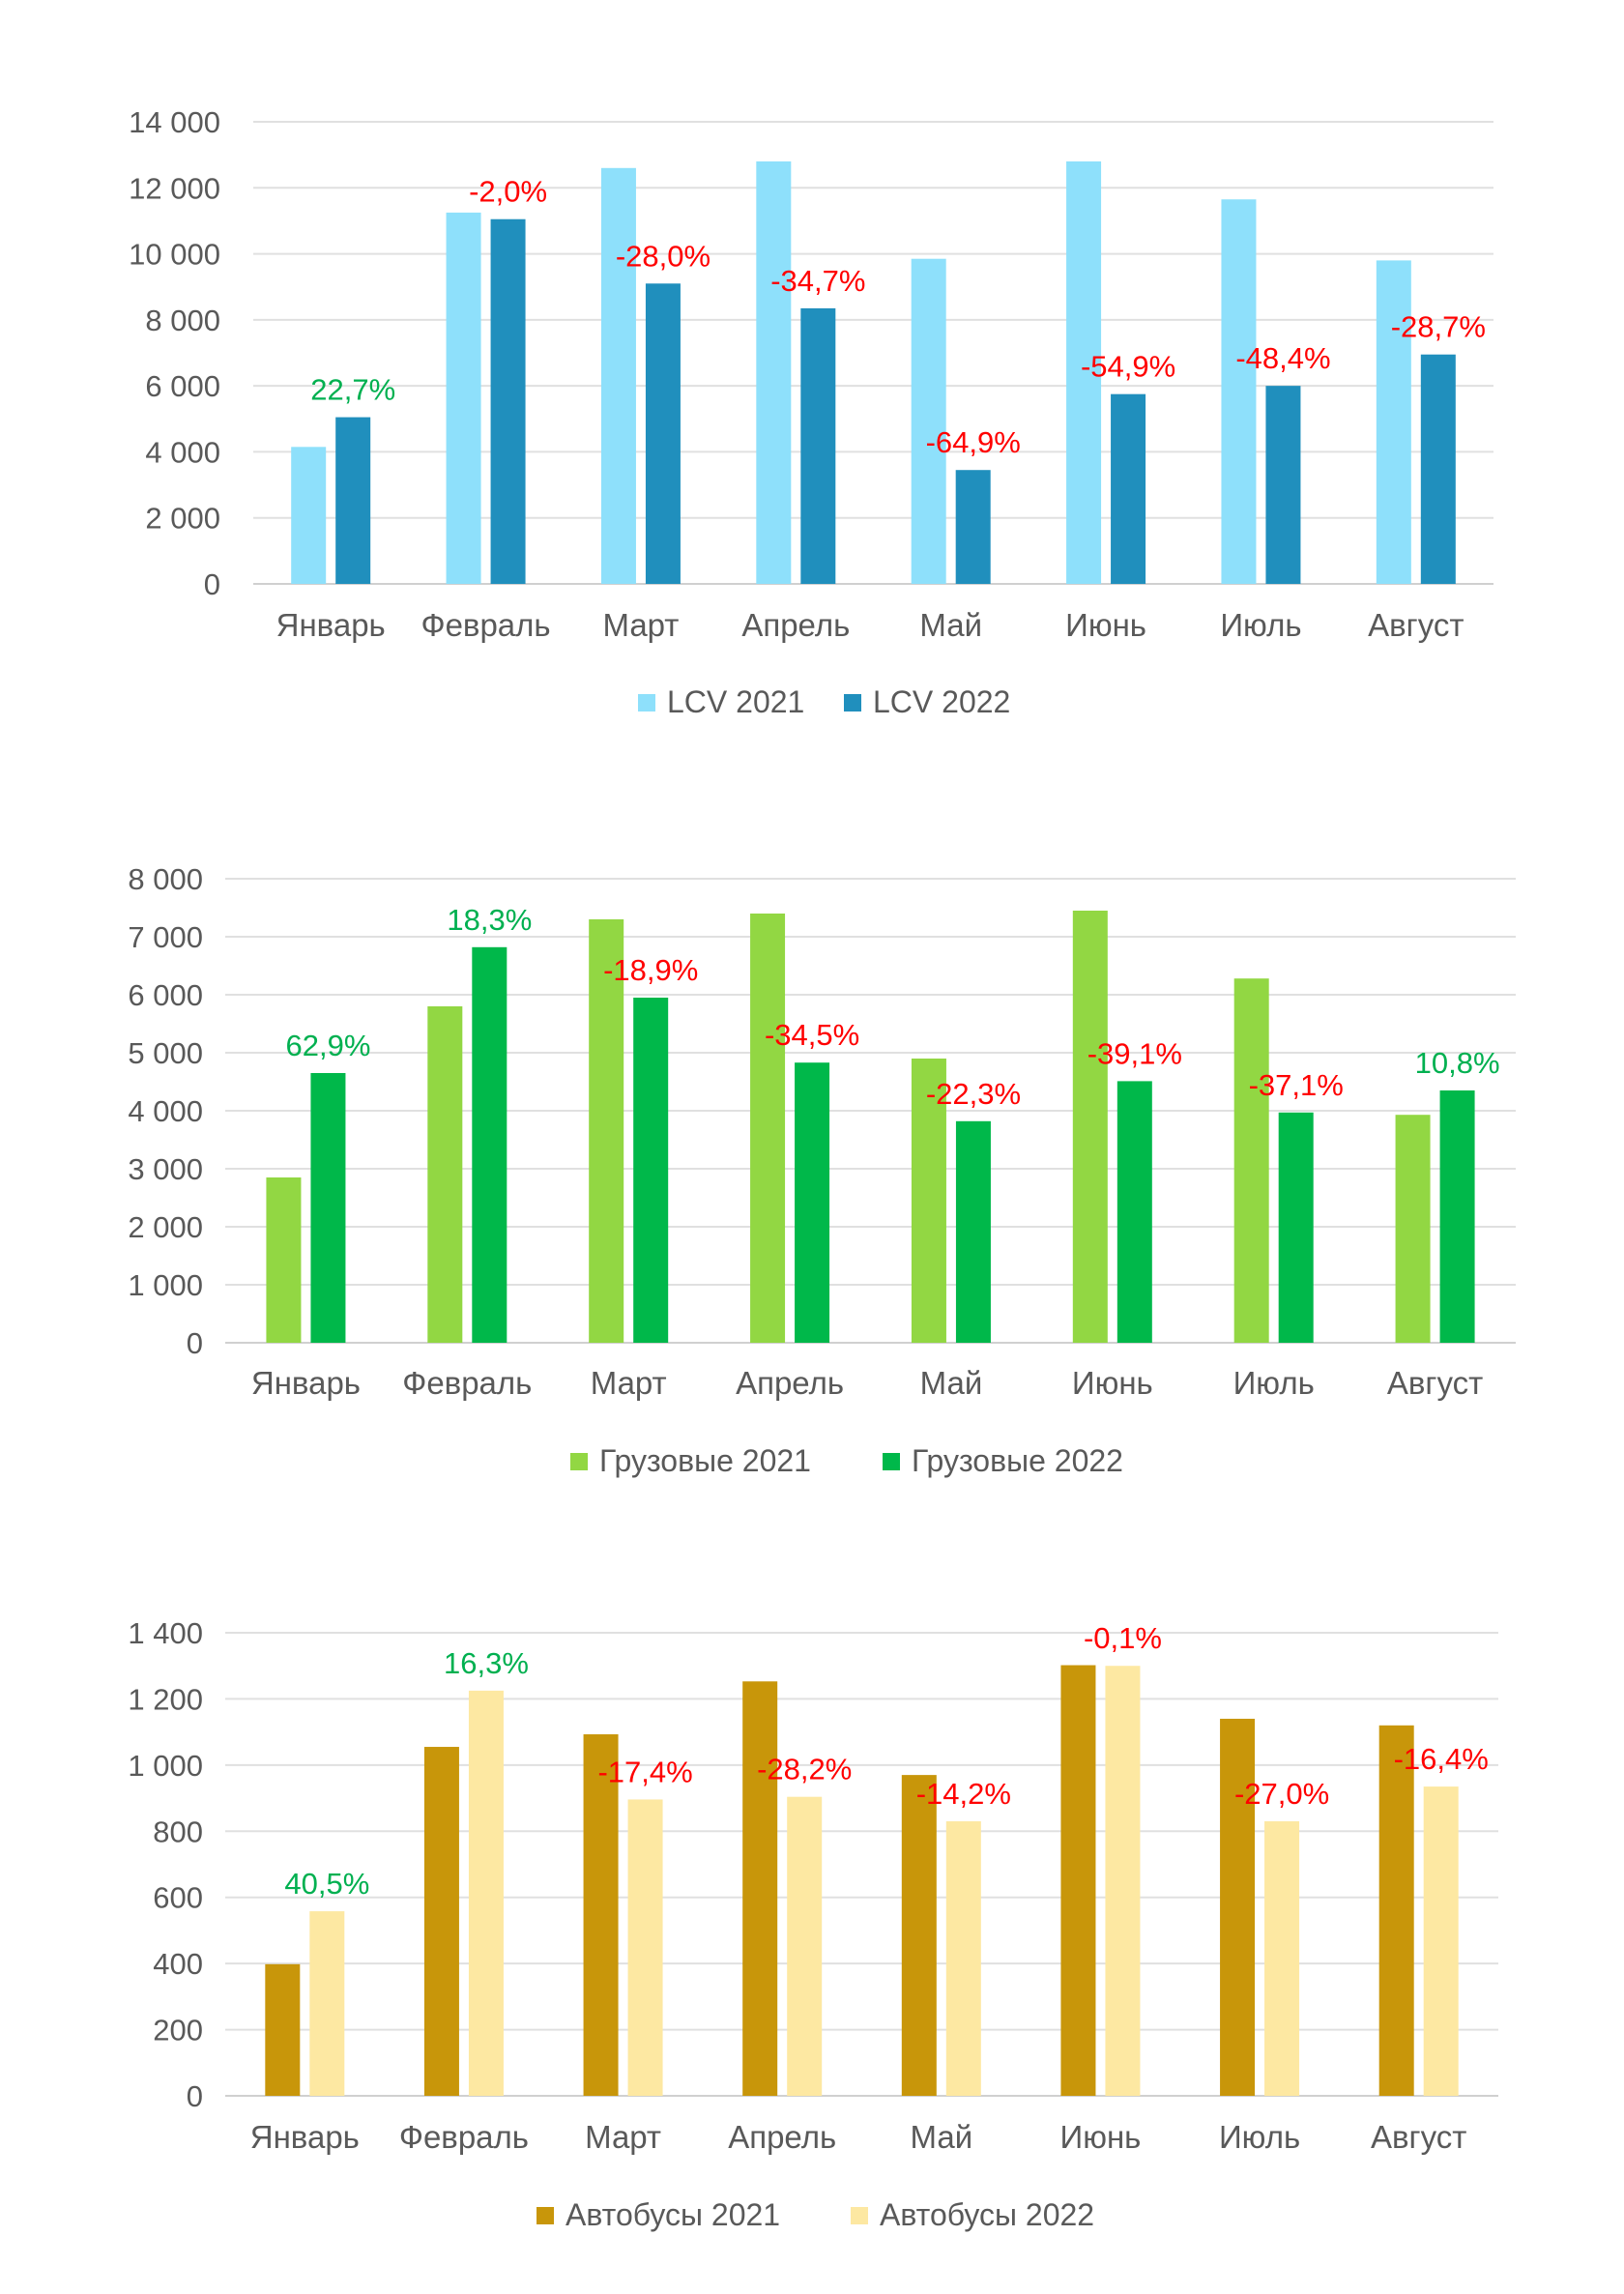 The height and width of the screenshot is (2294, 1624). Describe the element at coordinates (1135, 1053) in the screenshot. I see `data-label: -39,1%` at that location.